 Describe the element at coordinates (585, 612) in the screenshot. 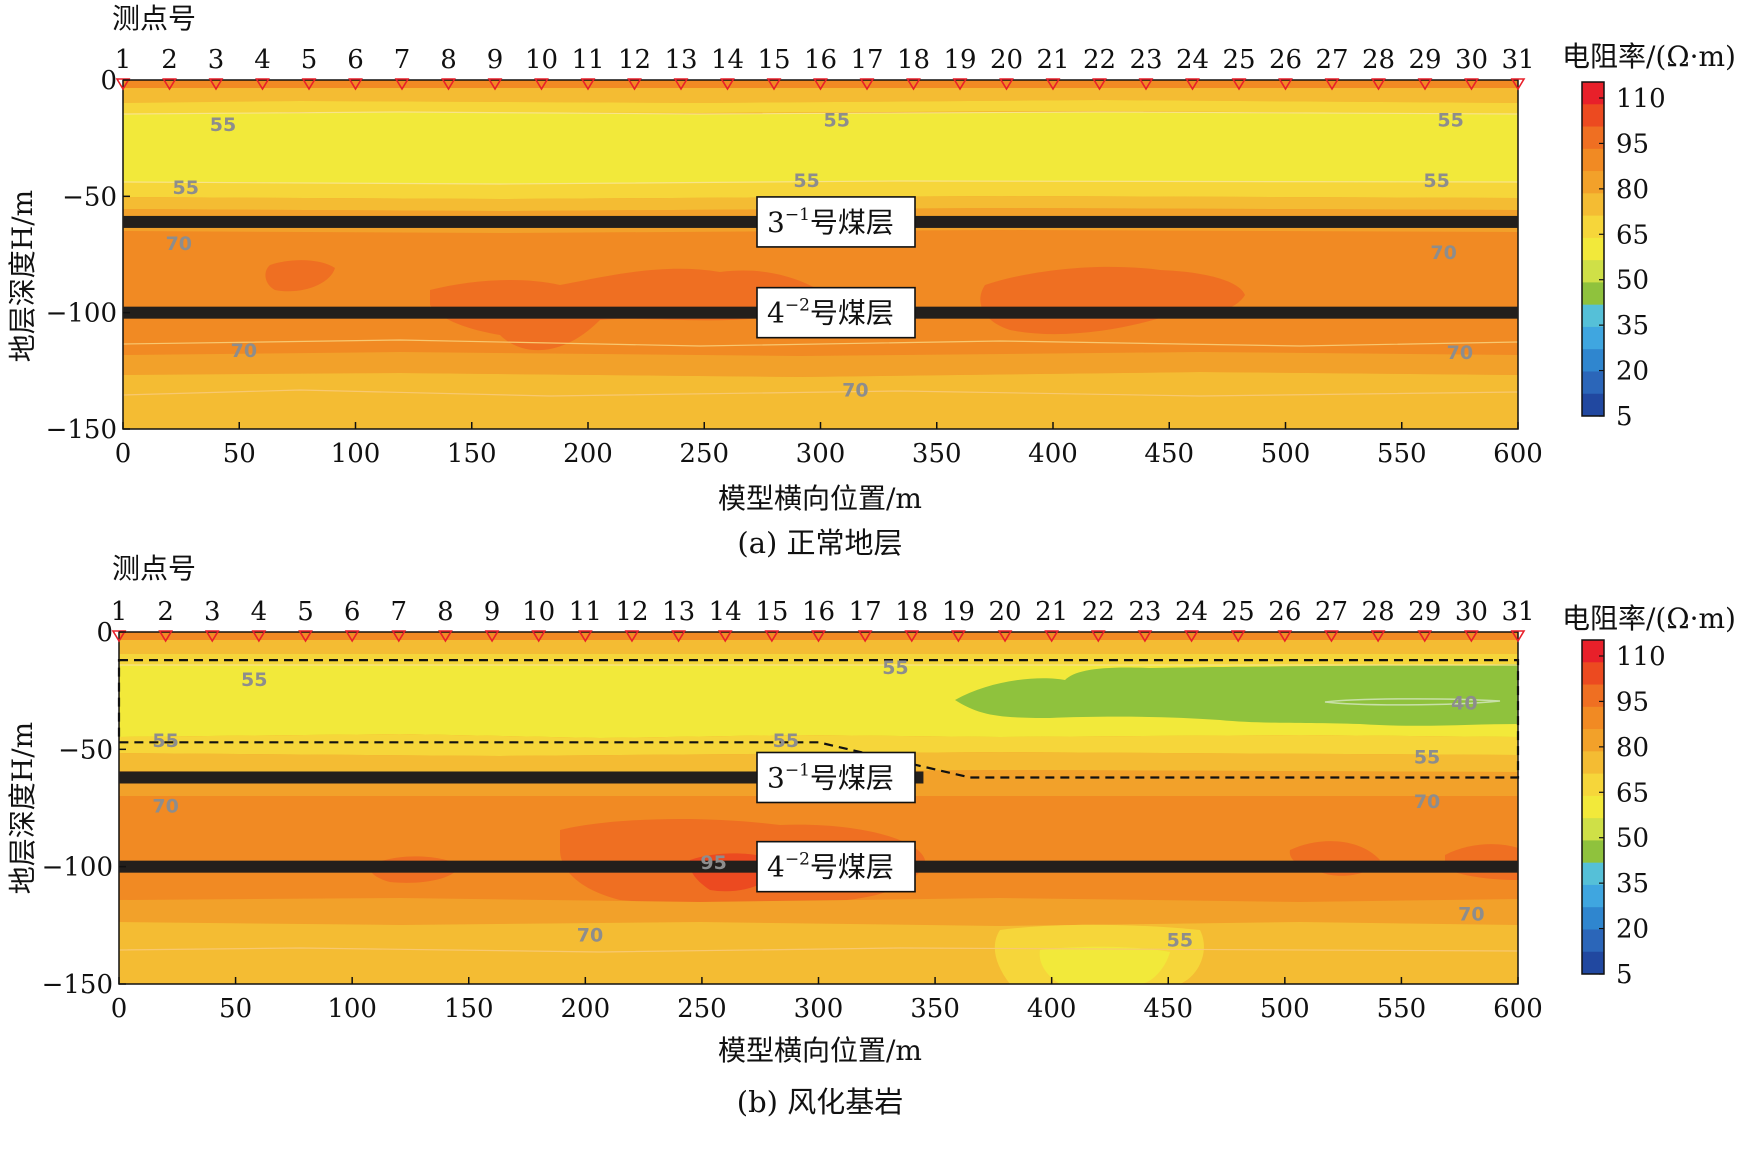

I see `station-number: 11` at that location.